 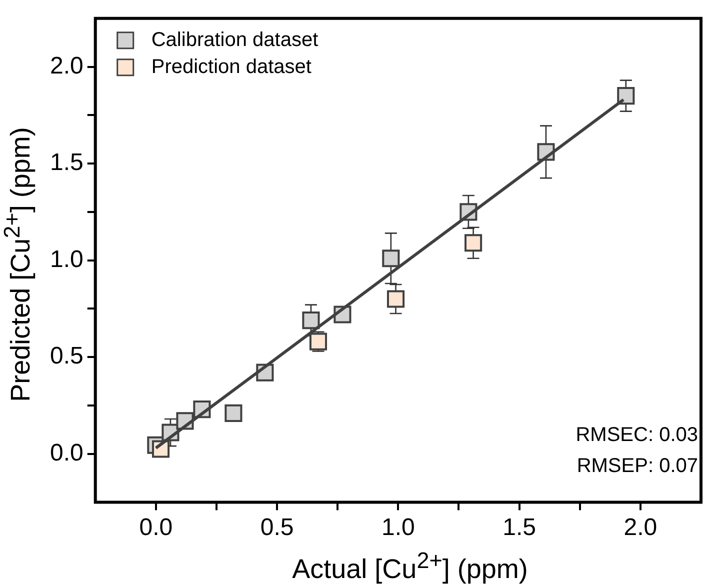 I want to click on y-tick-label: 1.5, so click(x=67, y=162).